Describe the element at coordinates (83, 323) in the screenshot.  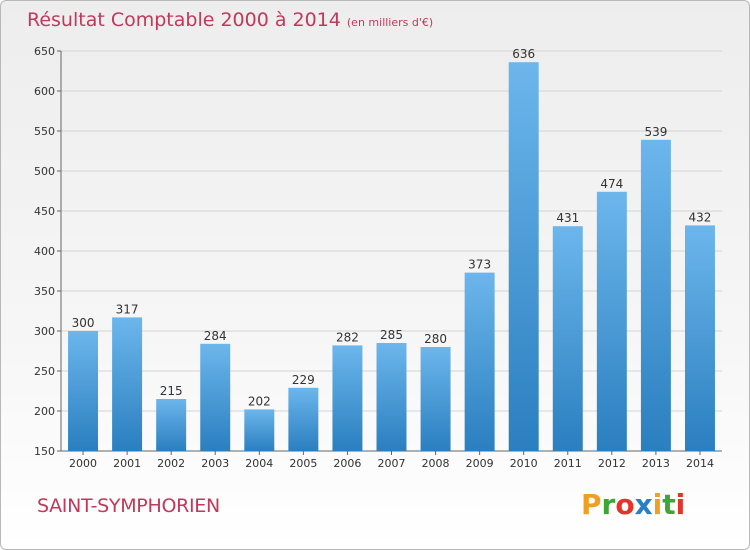
I see `bar-value-label: 300` at that location.